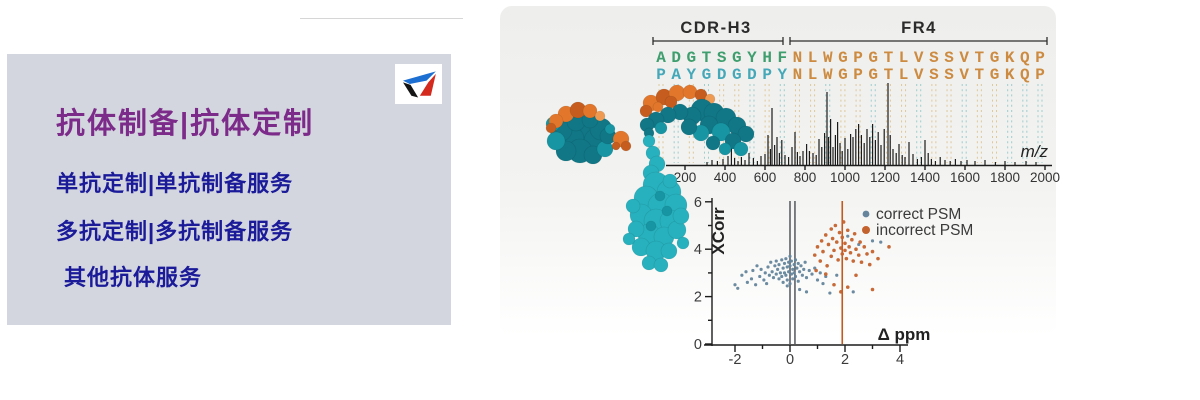 The width and height of the screenshot is (1200, 400). Describe the element at coordinates (175, 231) in the screenshot. I see `menu-item-polyclonal: 多抗定制|多抗制备服务` at that location.